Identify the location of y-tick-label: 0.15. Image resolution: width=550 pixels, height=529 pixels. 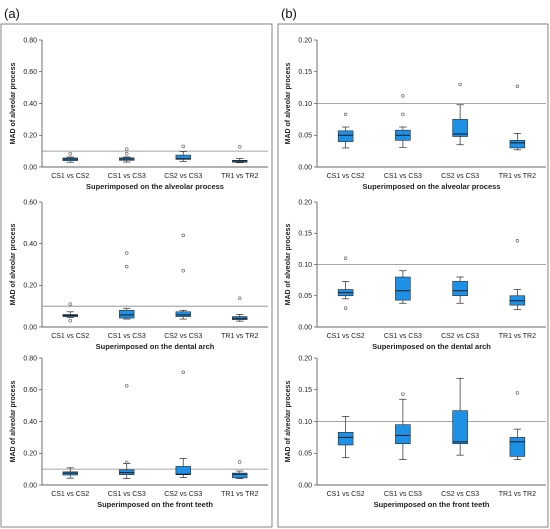
(305, 234).